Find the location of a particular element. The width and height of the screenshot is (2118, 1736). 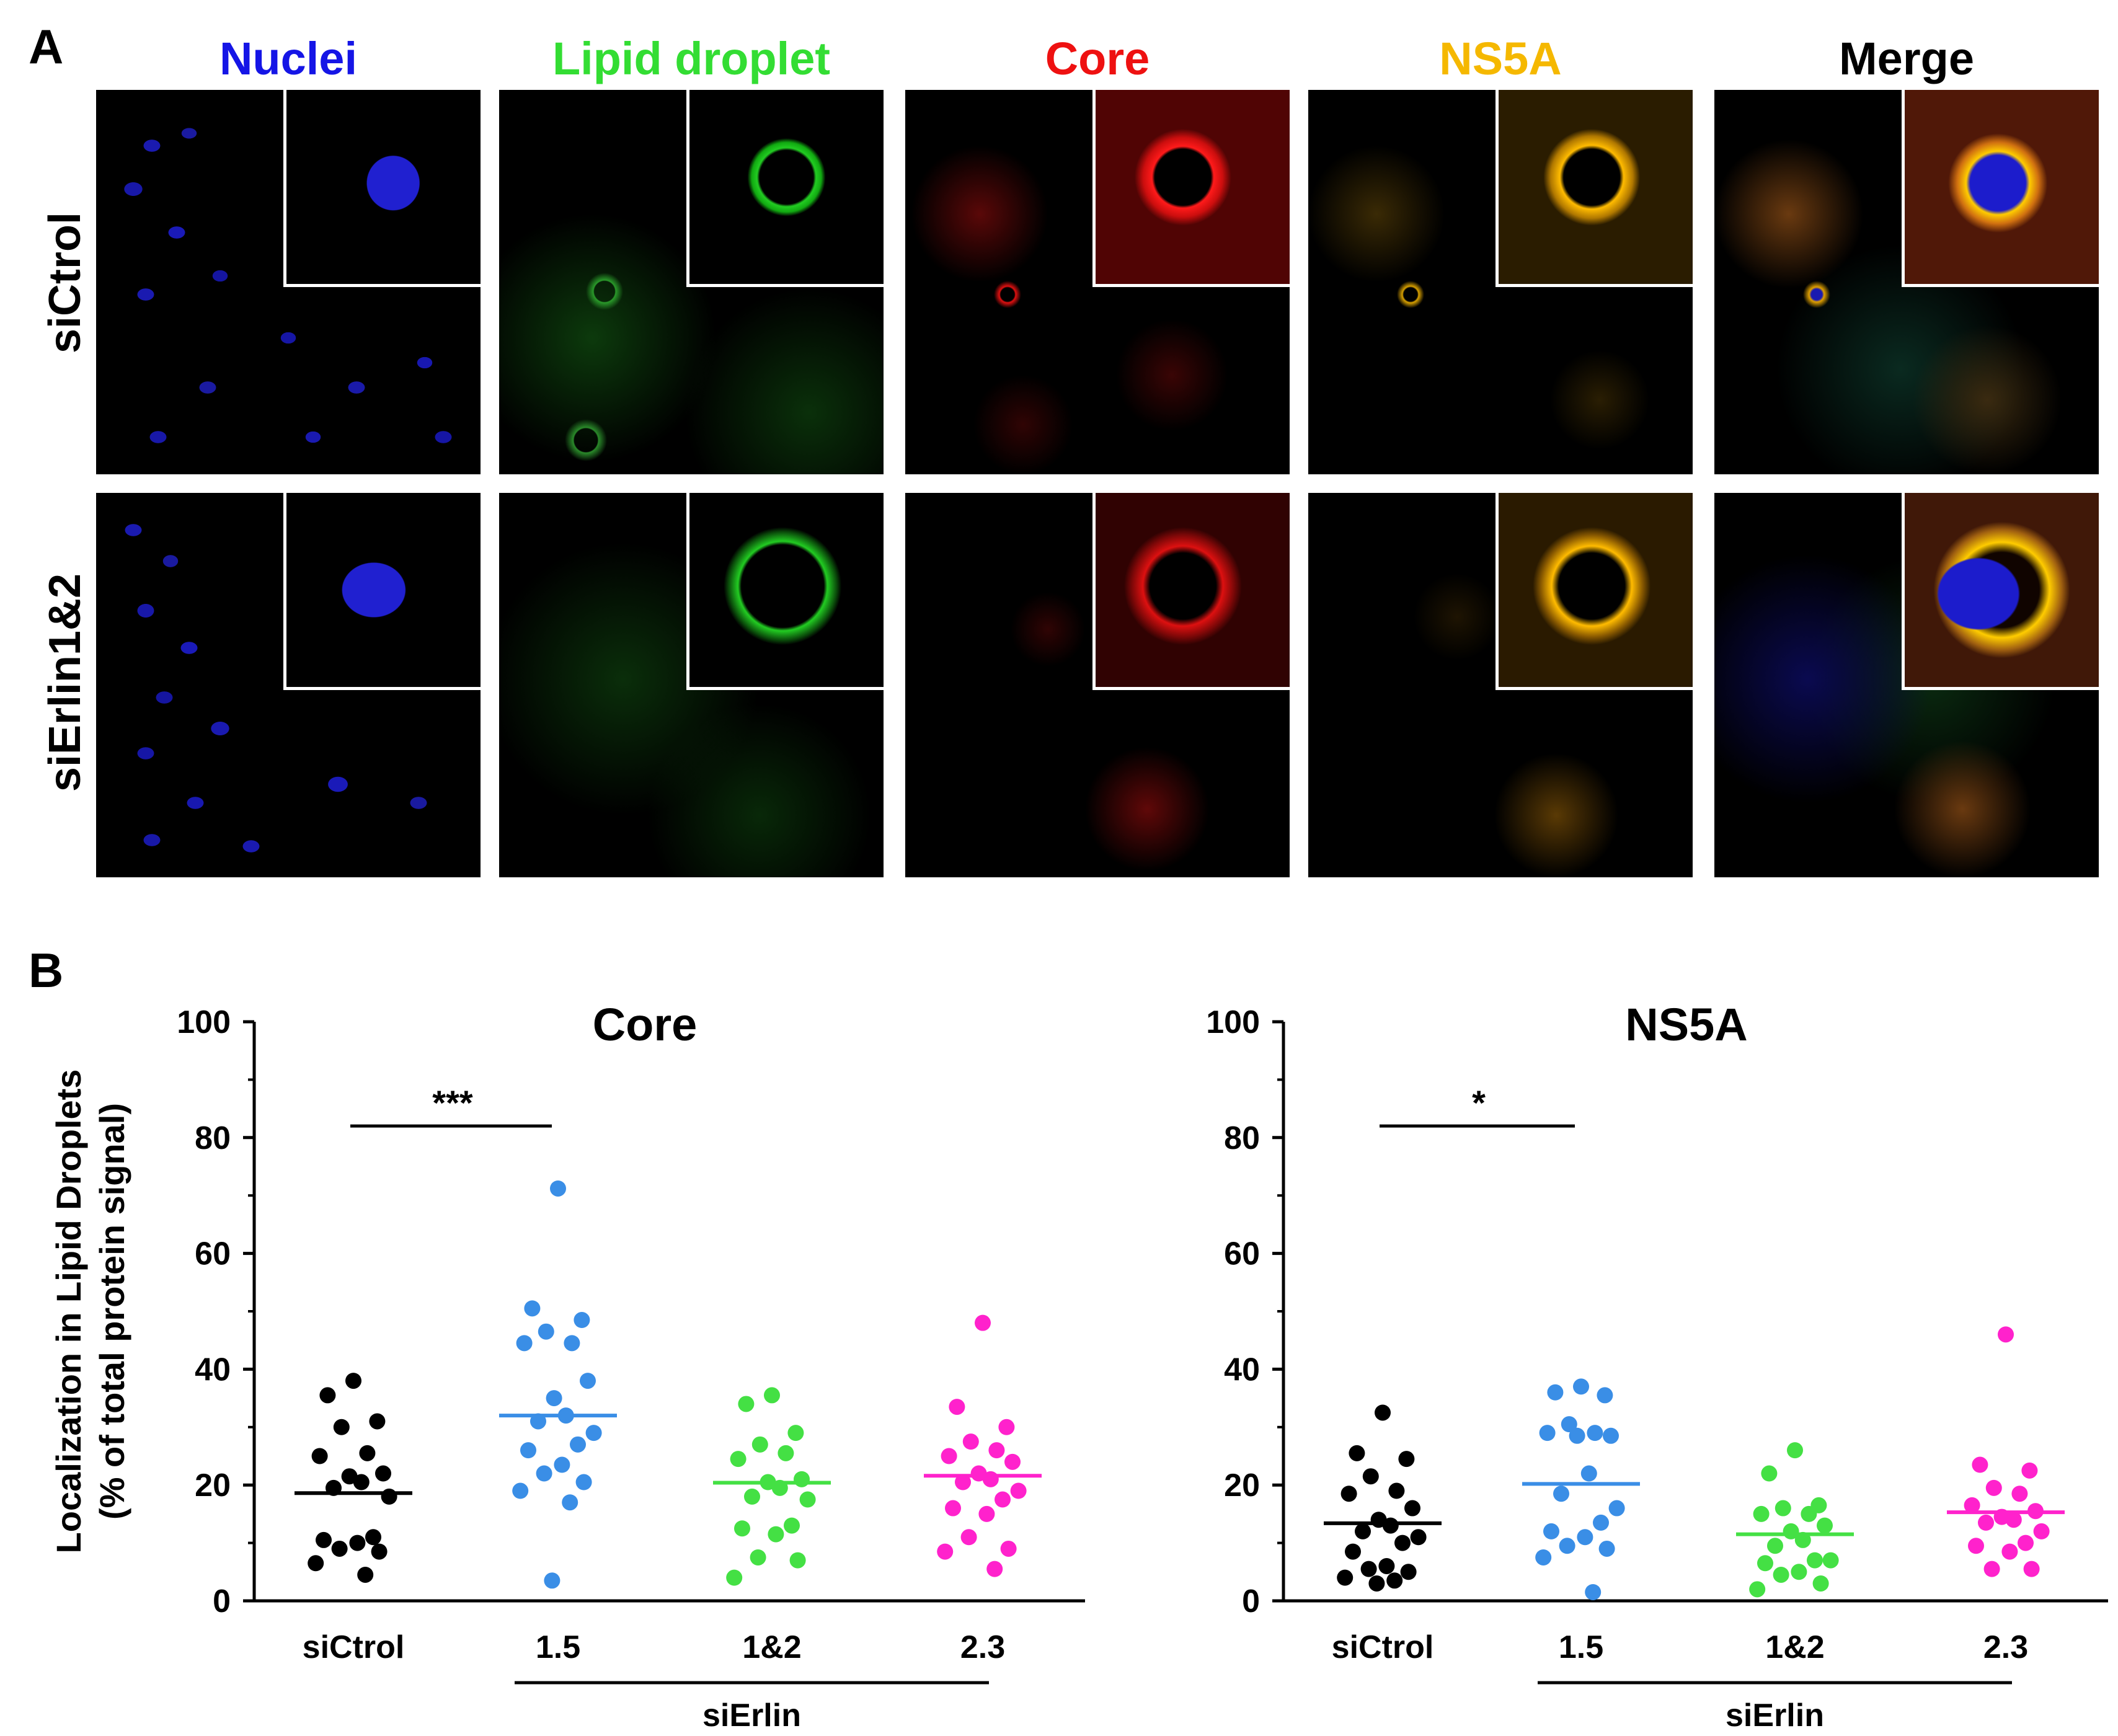

micrograph-sierlin-core is located at coordinates (1097, 685).